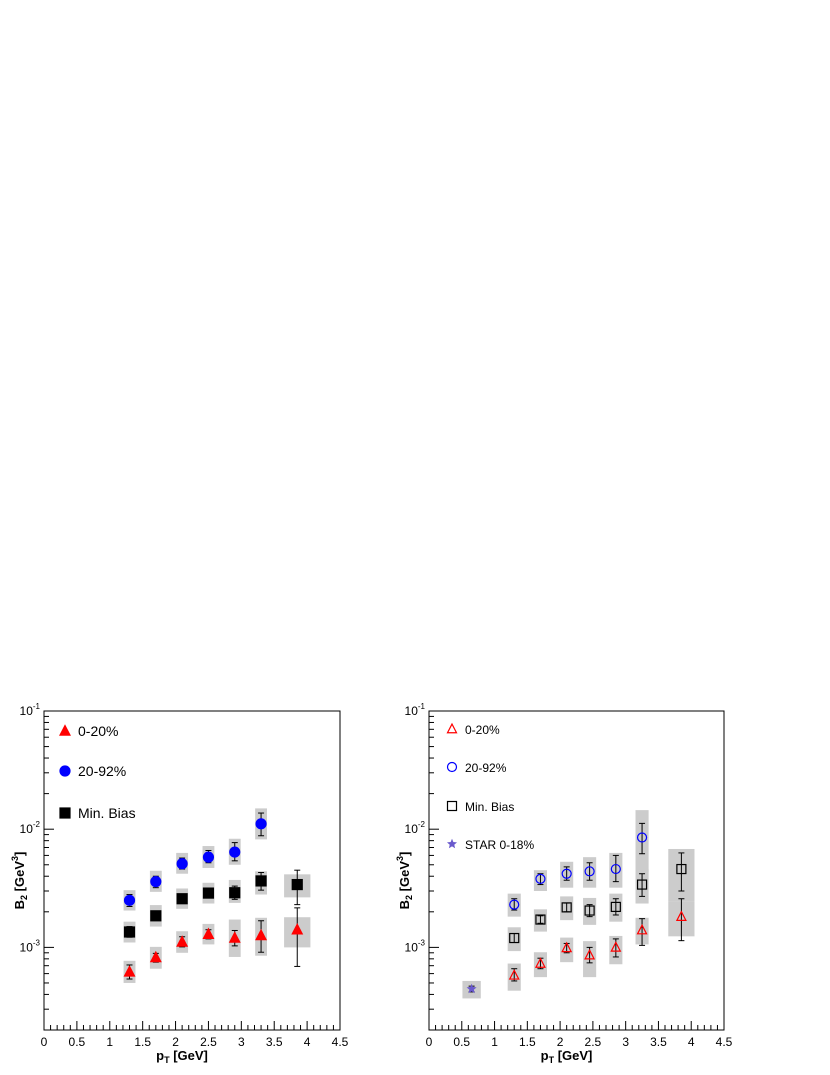 Image resolution: width=830 pixels, height=1075 pixels. I want to click on legend-label: STAR 0-18%, so click(499, 845).